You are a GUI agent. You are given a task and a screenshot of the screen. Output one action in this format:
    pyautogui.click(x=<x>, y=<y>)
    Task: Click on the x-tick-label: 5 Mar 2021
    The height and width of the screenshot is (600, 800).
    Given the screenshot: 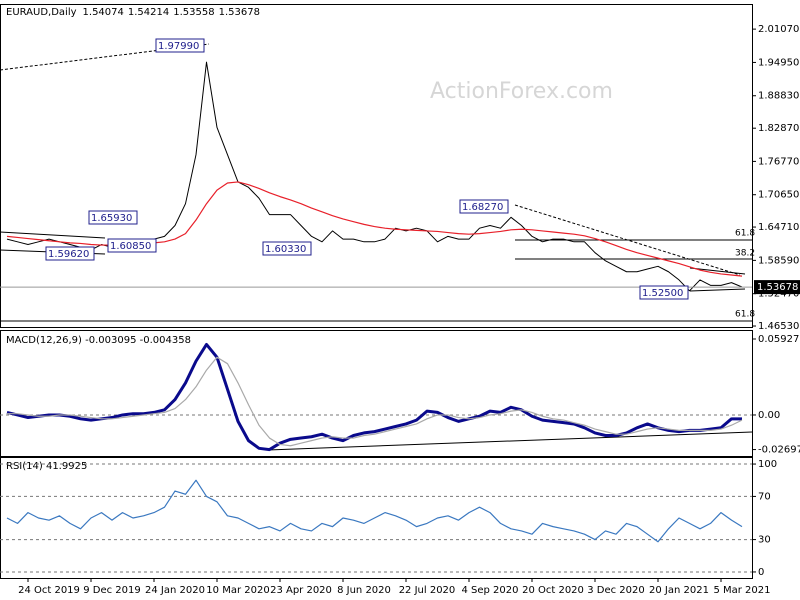 What is the action you would take?
    pyautogui.click(x=741, y=590)
    